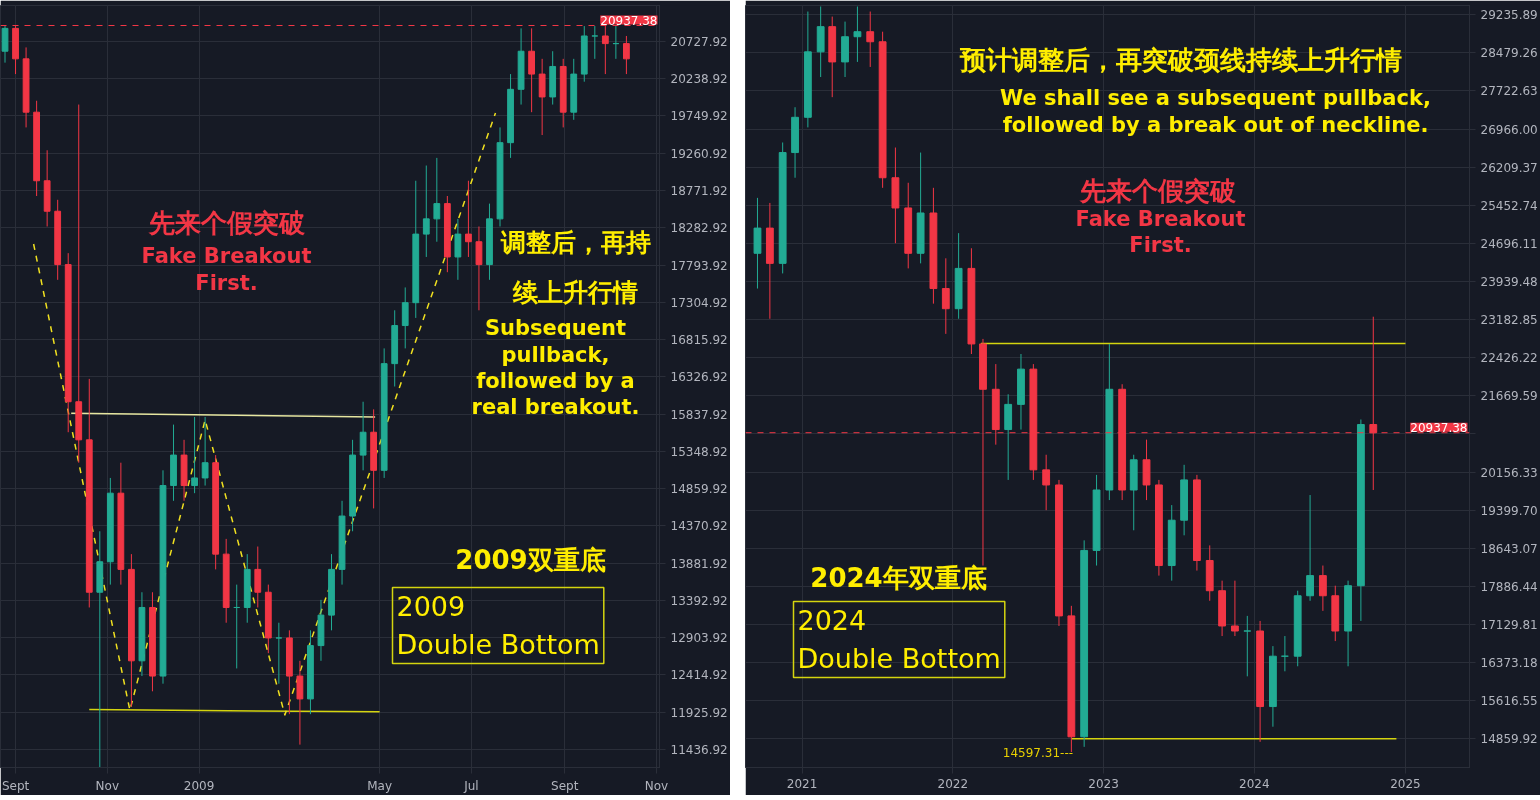 The height and width of the screenshot is (800, 1540). What do you see at coordinates (699, 451) in the screenshot?
I see `y-tick-label: 15348.92` at bounding box center [699, 451].